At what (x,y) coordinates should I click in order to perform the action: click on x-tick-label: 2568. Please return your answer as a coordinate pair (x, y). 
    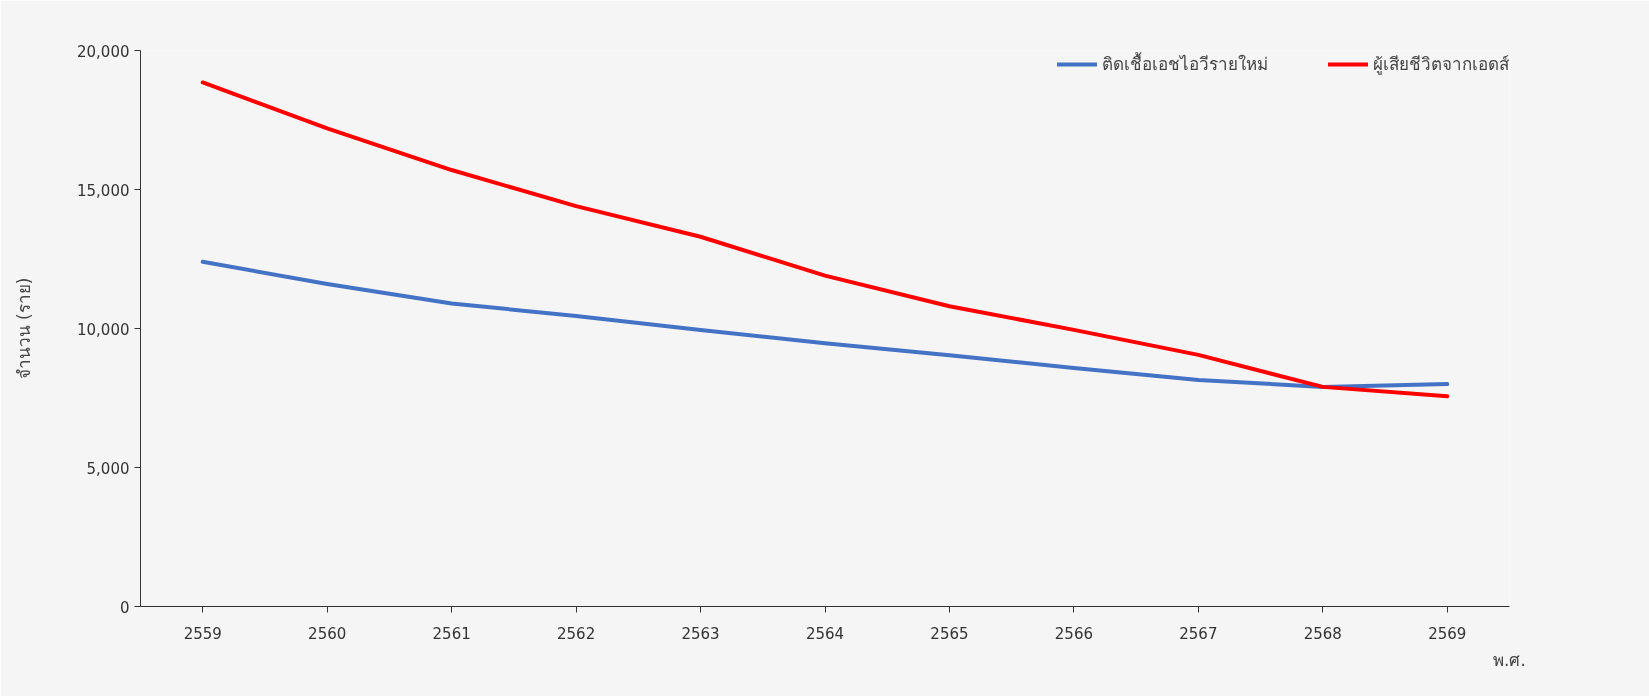
    Looking at the image, I should click on (1322, 633).